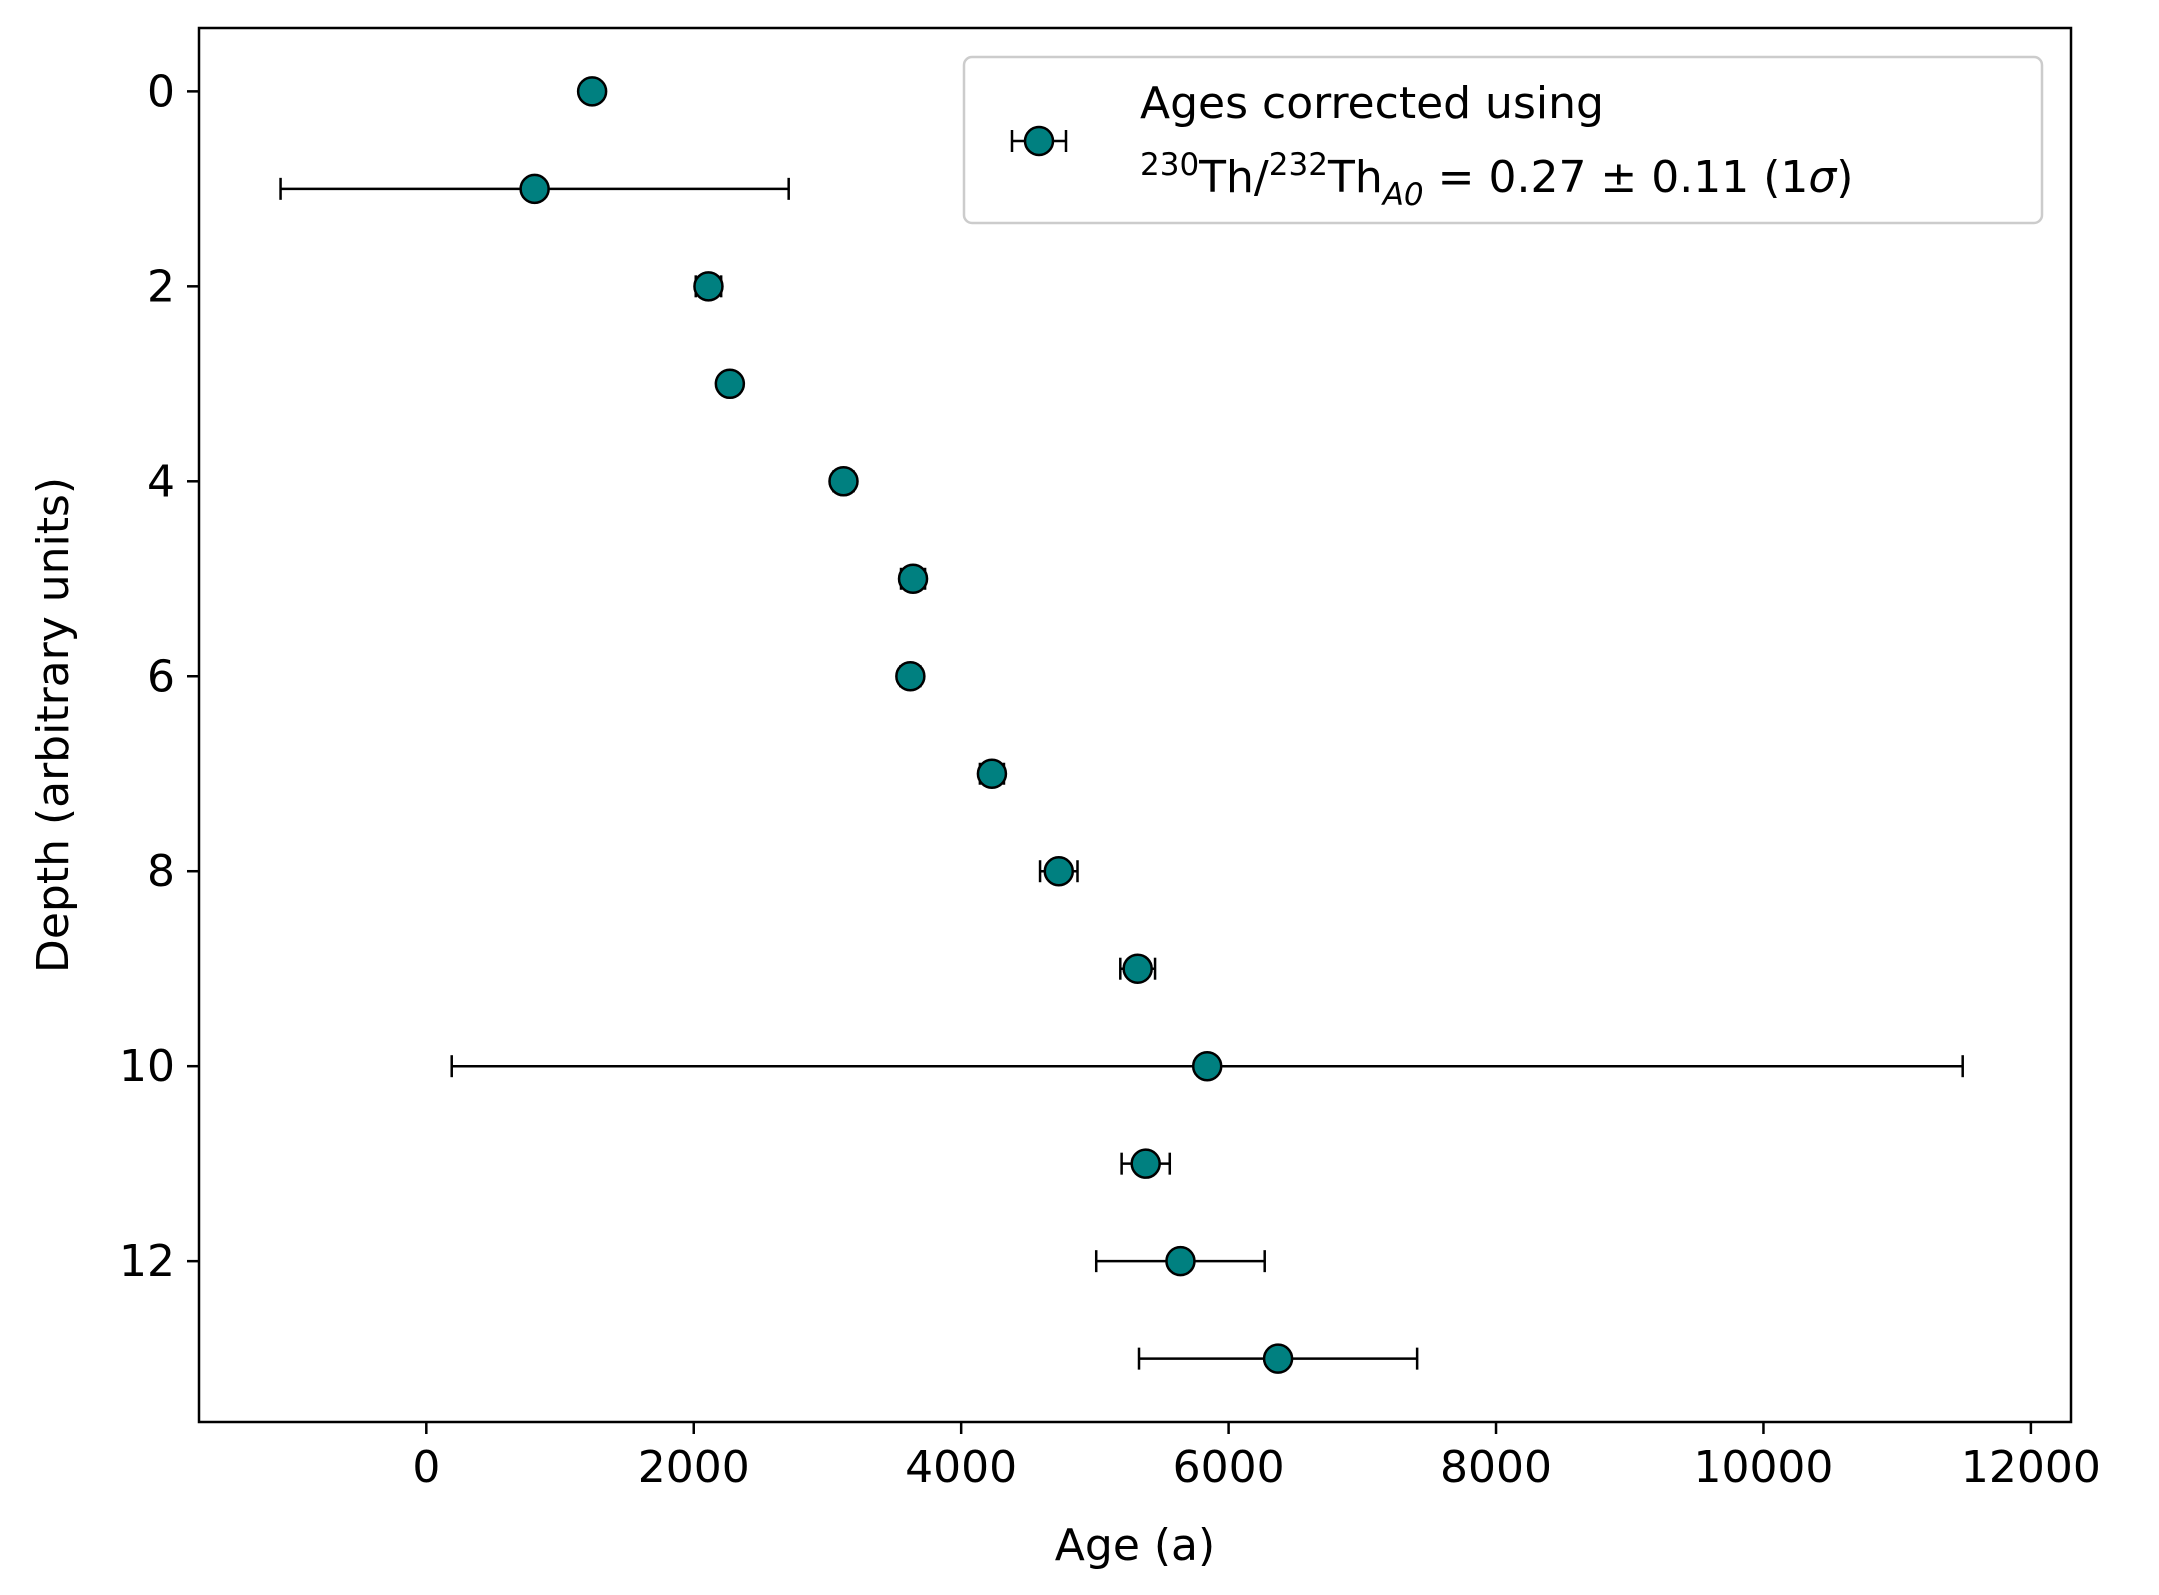 The height and width of the screenshot is (1595, 2159). What do you see at coordinates (1229, 1467) in the screenshot?
I see `x-tick-label: 6000` at bounding box center [1229, 1467].